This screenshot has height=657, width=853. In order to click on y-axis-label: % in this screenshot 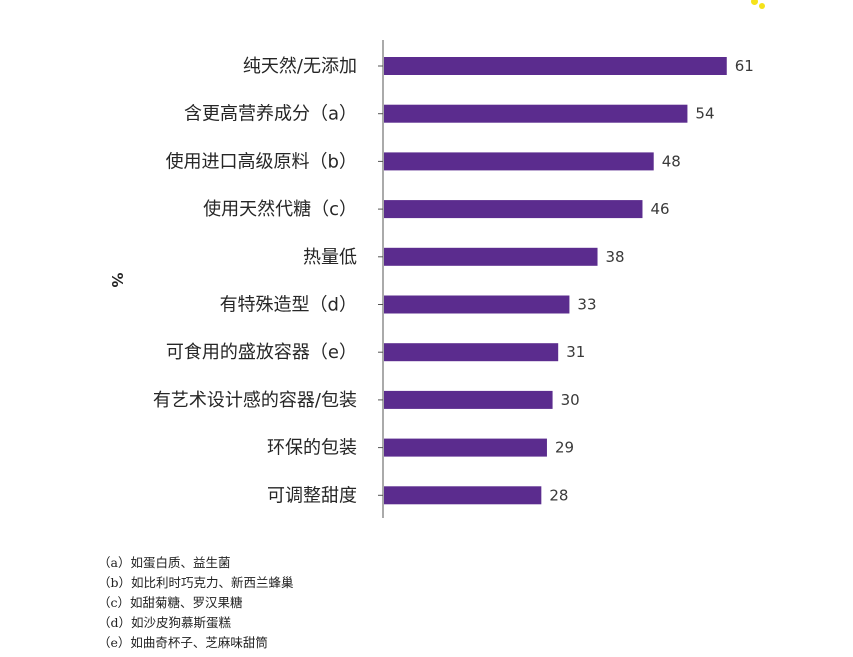, I will do `click(117, 279)`.